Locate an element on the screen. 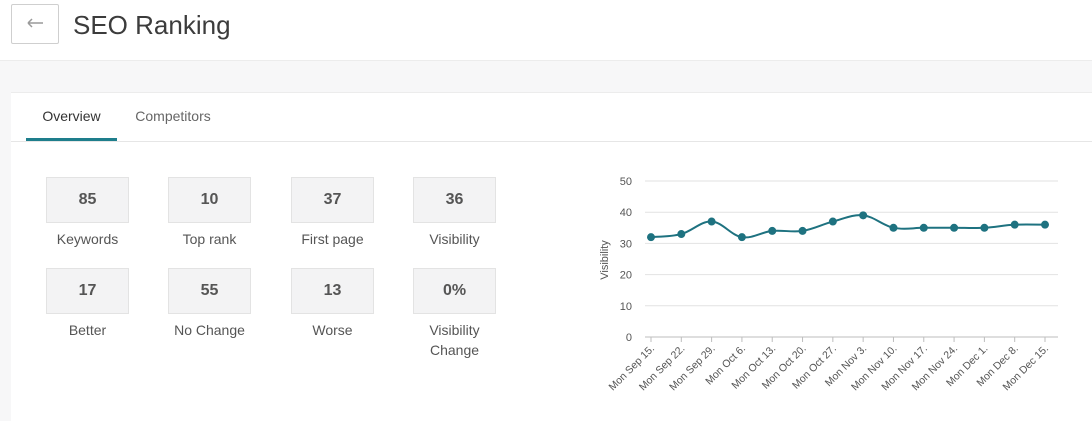 Image resolution: width=1092 pixels, height=421 pixels. stat-label: Keywords is located at coordinates (87, 239).